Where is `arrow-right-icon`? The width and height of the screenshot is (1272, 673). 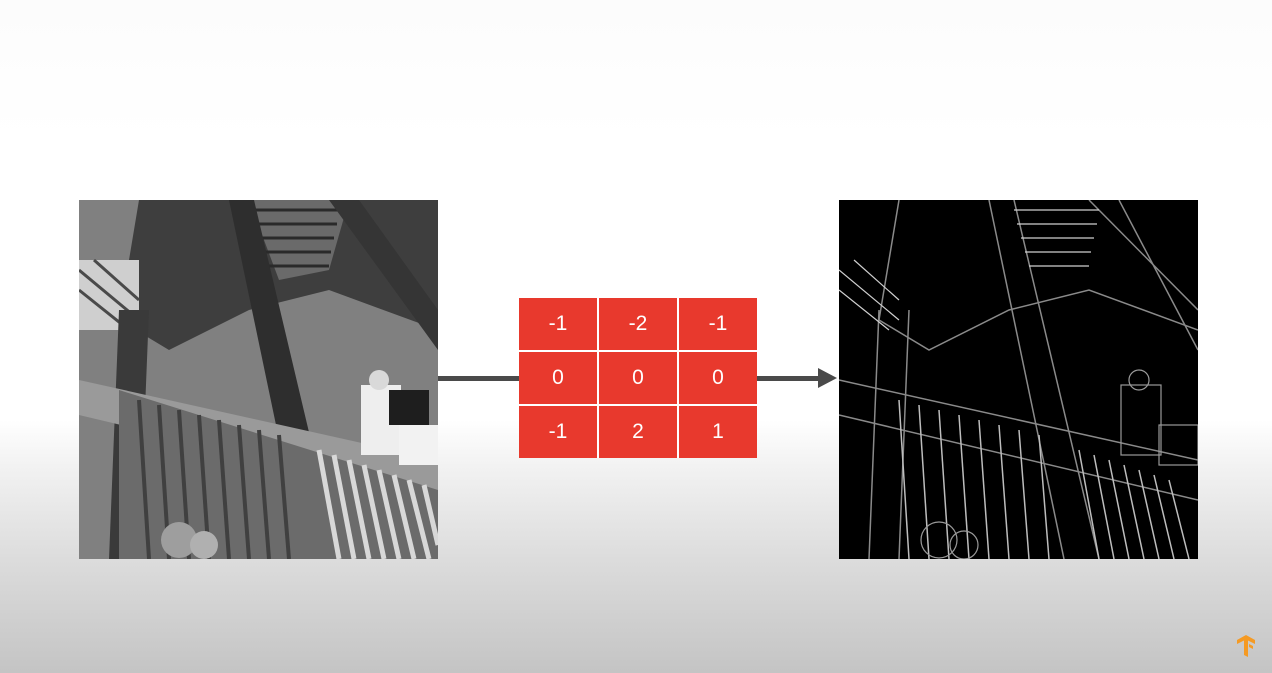 arrow-right-icon is located at coordinates (827, 378).